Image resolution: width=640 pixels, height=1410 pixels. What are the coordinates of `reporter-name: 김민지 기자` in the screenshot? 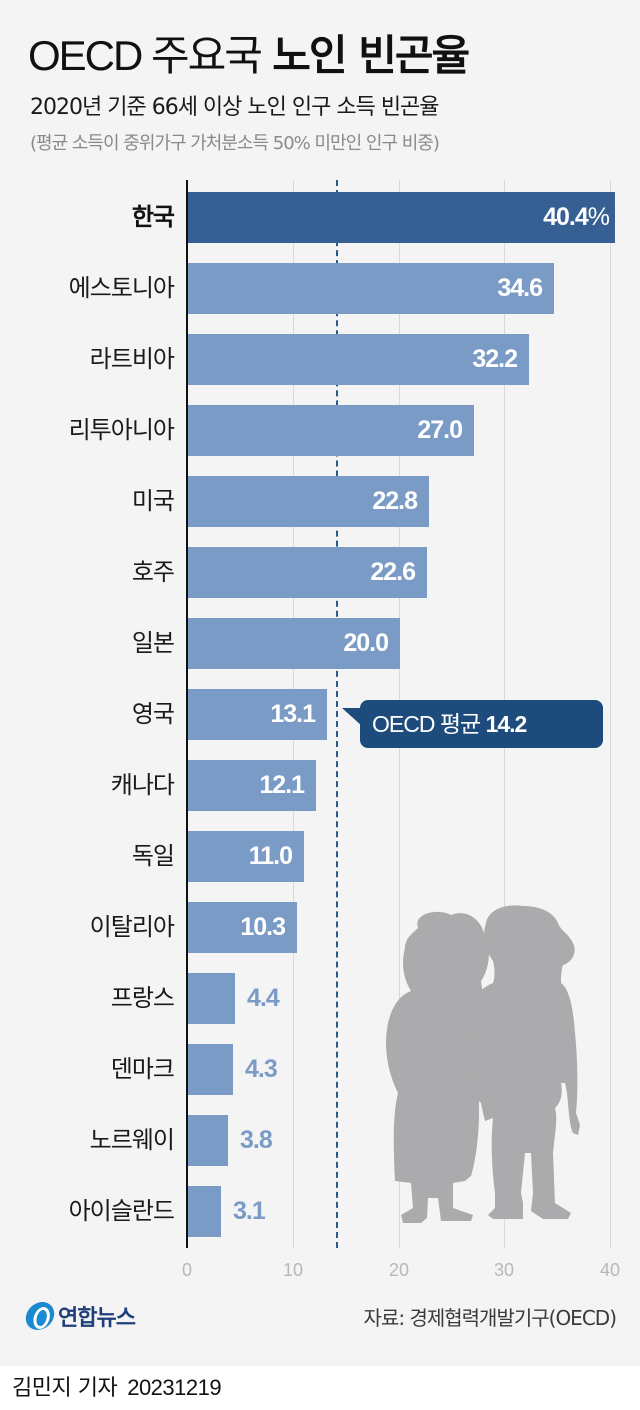 It's located at (65, 1388).